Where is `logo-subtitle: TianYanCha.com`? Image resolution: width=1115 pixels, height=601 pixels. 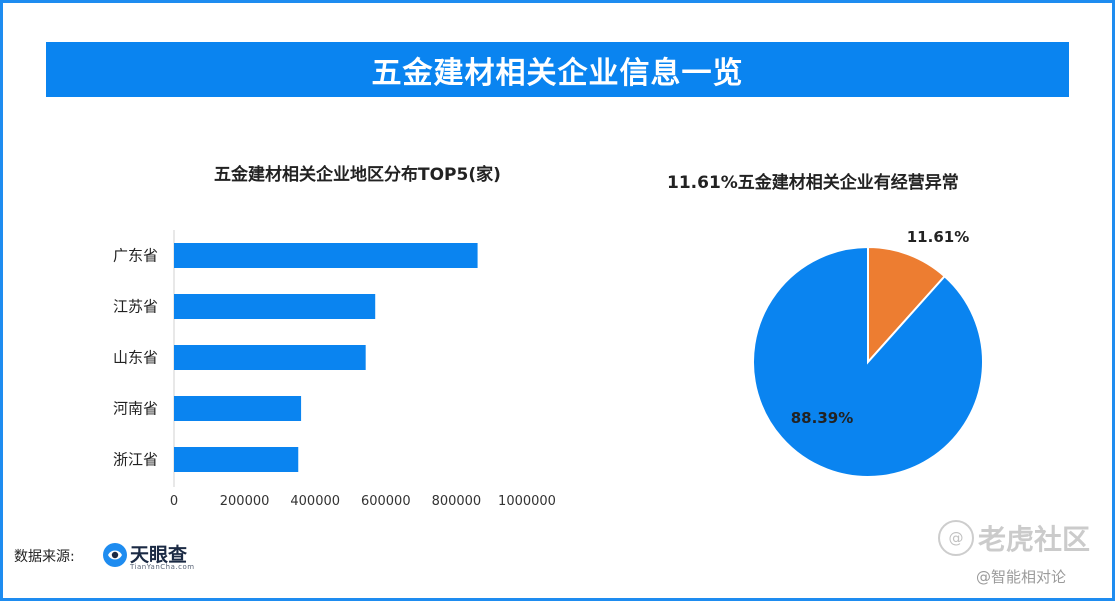 logo-subtitle: TianYanCha.com is located at coordinates (162, 567).